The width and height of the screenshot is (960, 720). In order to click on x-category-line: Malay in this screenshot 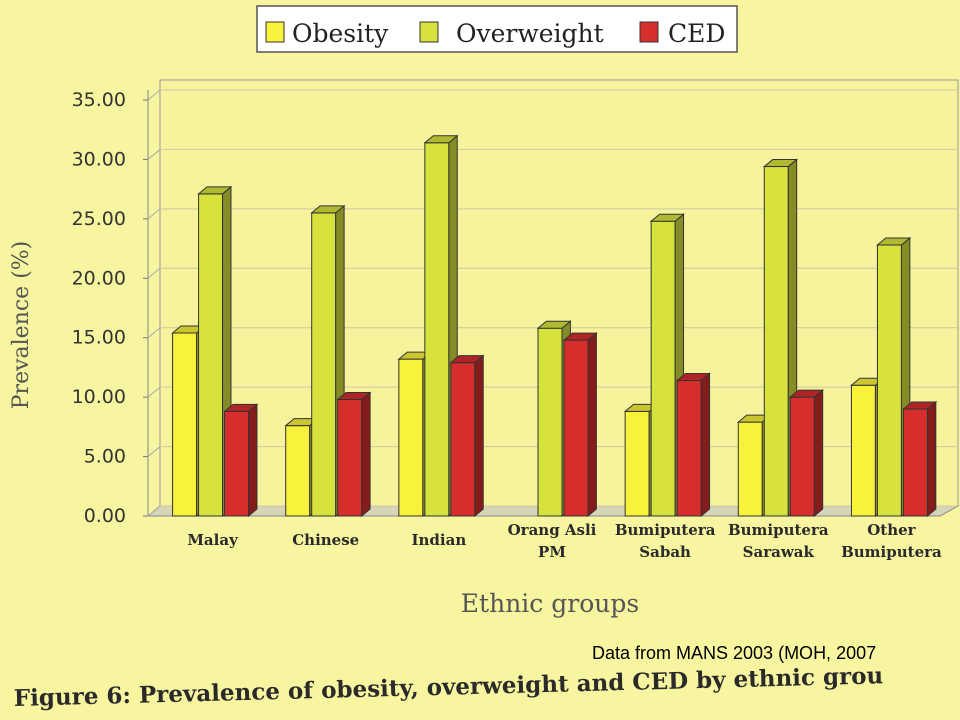, I will do `click(213, 540)`.